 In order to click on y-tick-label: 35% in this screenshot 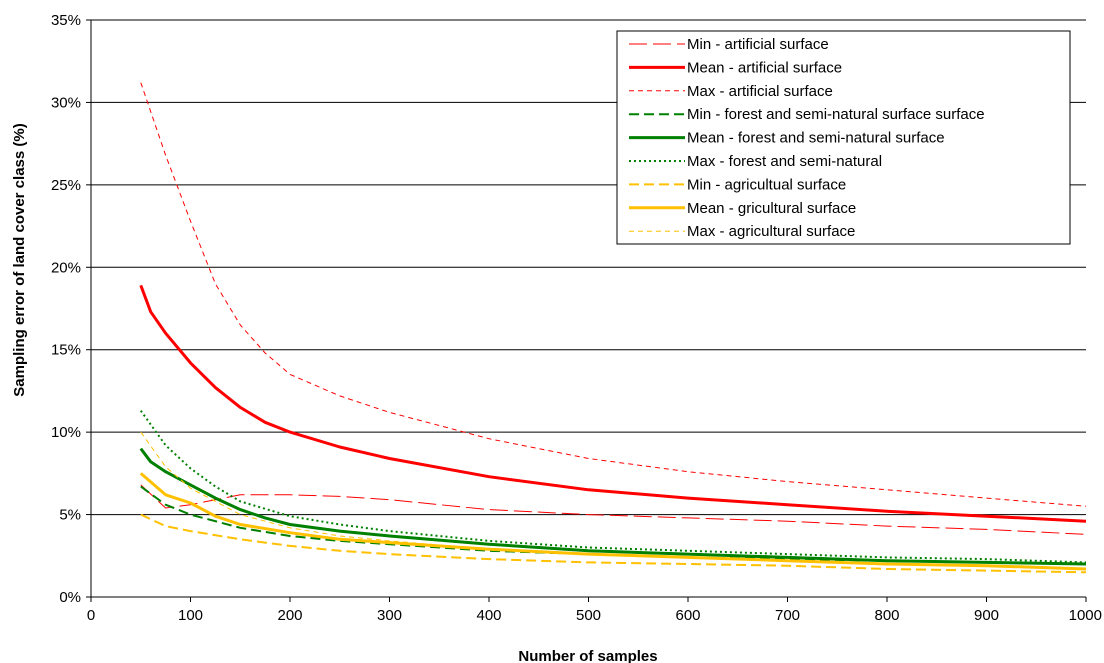, I will do `click(66, 20)`.